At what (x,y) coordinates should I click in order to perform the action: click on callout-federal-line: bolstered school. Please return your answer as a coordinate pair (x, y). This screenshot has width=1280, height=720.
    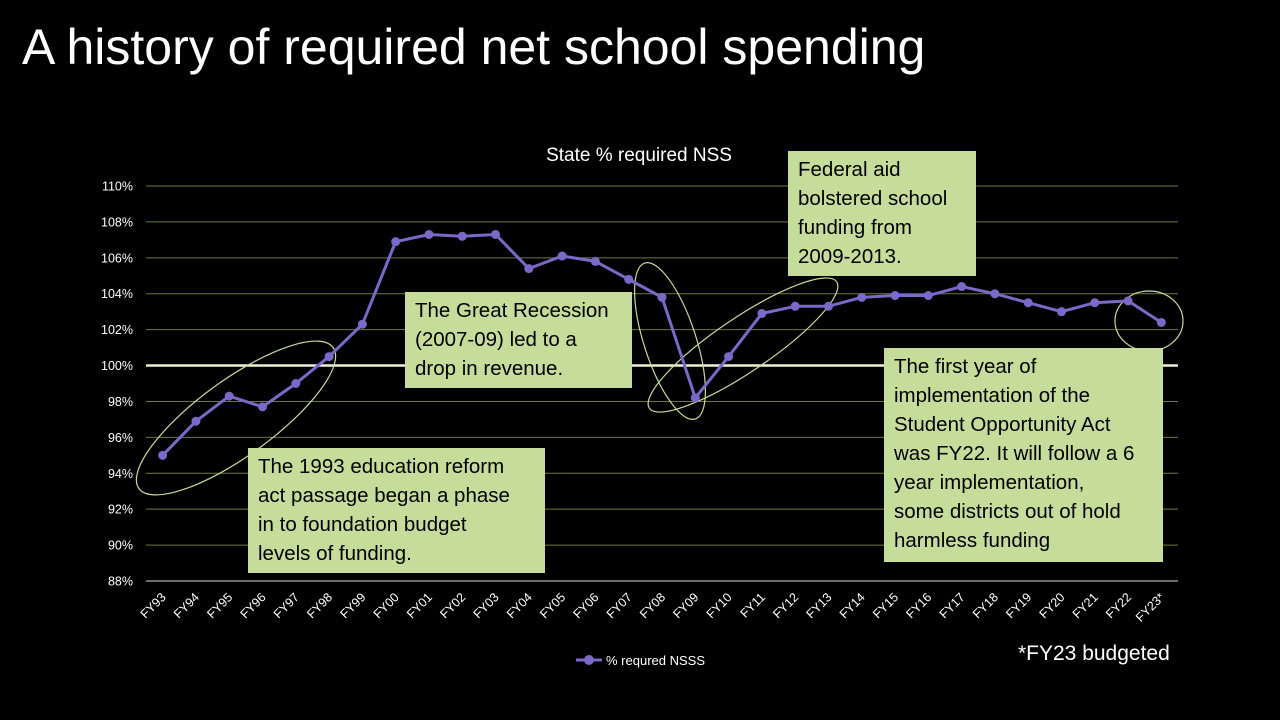
    Looking at the image, I should click on (873, 198).